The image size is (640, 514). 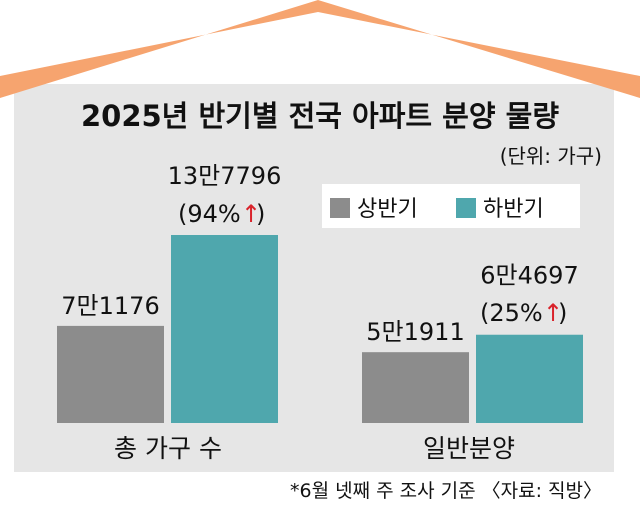 I want to click on label-general-second-half: 6만4697, so click(x=529, y=276).